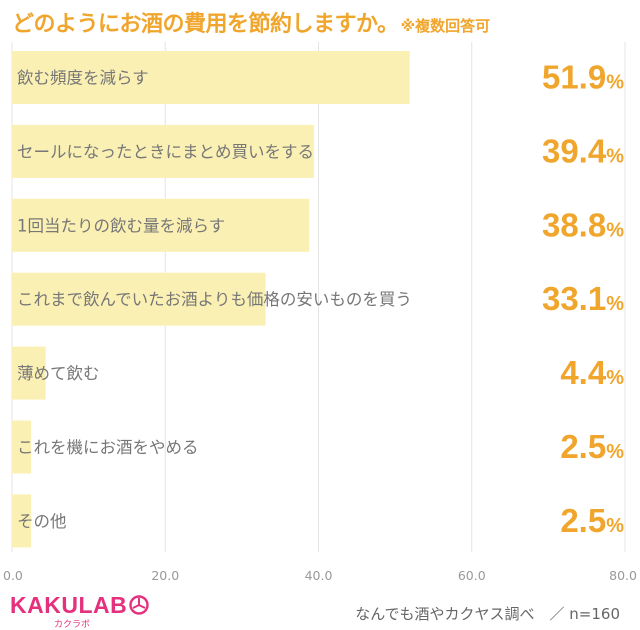 The width and height of the screenshot is (640, 630). I want to click on value-label: 39.4%, so click(583, 150).